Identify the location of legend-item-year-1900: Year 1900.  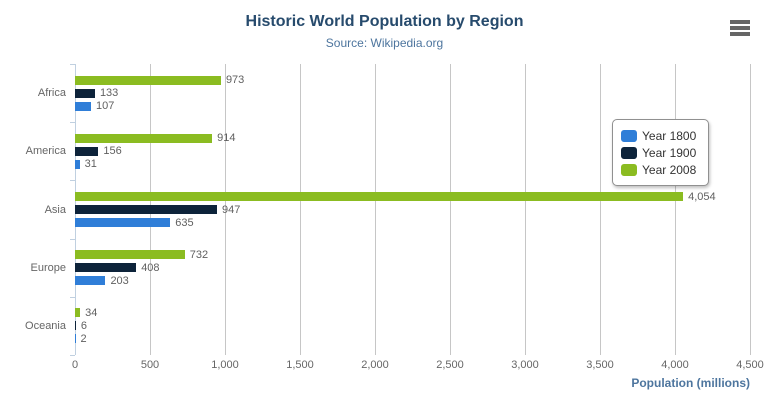
(658, 152).